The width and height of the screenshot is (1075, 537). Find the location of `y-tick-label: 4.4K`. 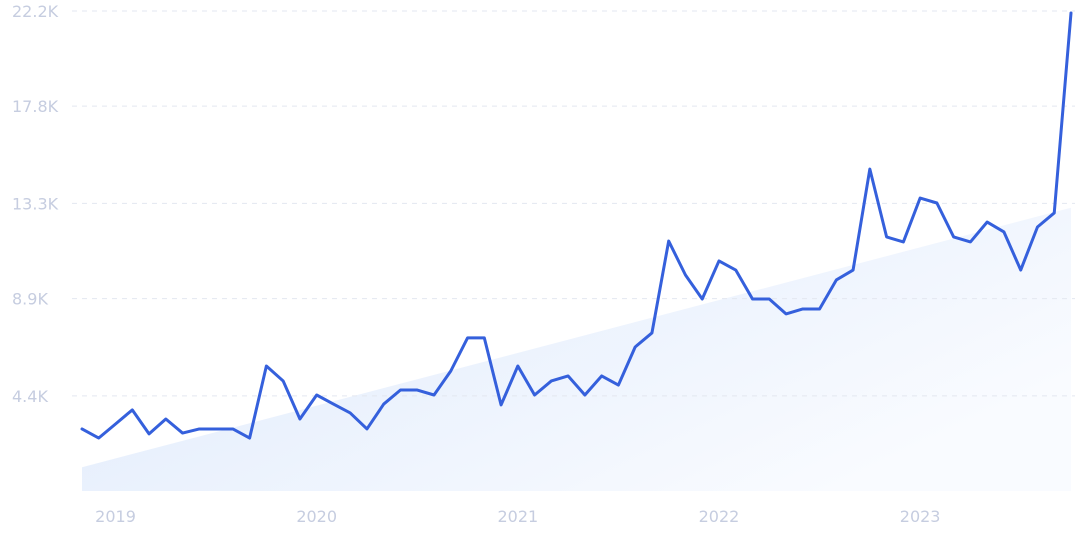

y-tick-label: 4.4K is located at coordinates (30, 396).